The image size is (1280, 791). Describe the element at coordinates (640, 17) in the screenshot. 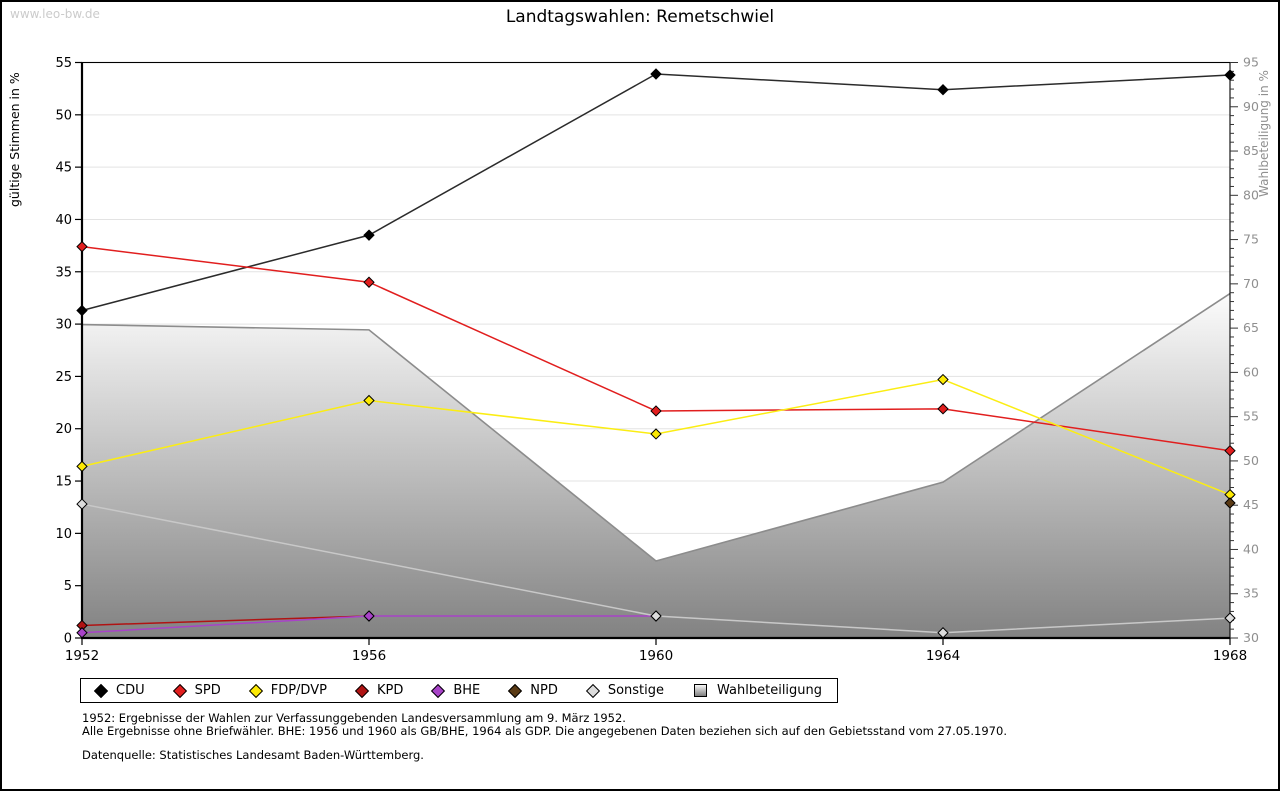

I see `page-title: Landtagswahlen: Remetschwiel` at that location.